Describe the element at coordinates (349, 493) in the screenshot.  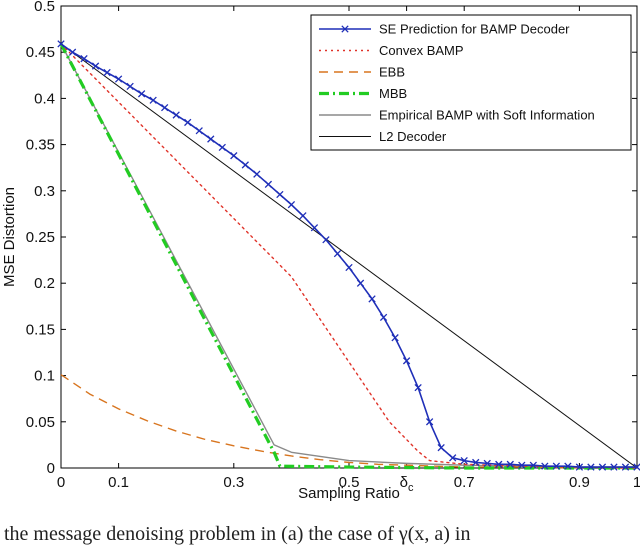
I see `x-axis-label: Sampling Ratio` at that location.